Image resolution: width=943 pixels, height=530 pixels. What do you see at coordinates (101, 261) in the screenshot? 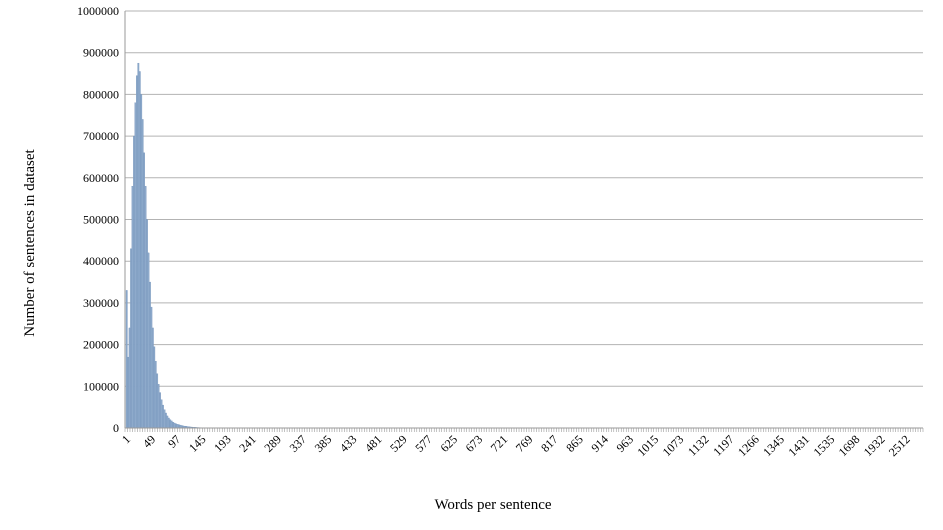
I see `y-tick-label: 400000` at bounding box center [101, 261].